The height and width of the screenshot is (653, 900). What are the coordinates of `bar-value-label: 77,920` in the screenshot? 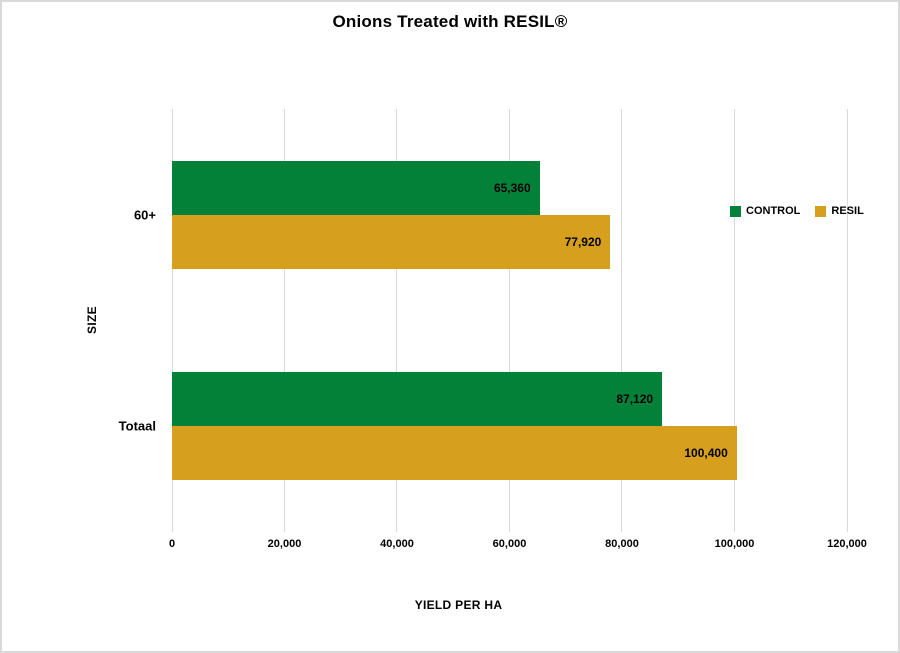 It's located at (583, 241).